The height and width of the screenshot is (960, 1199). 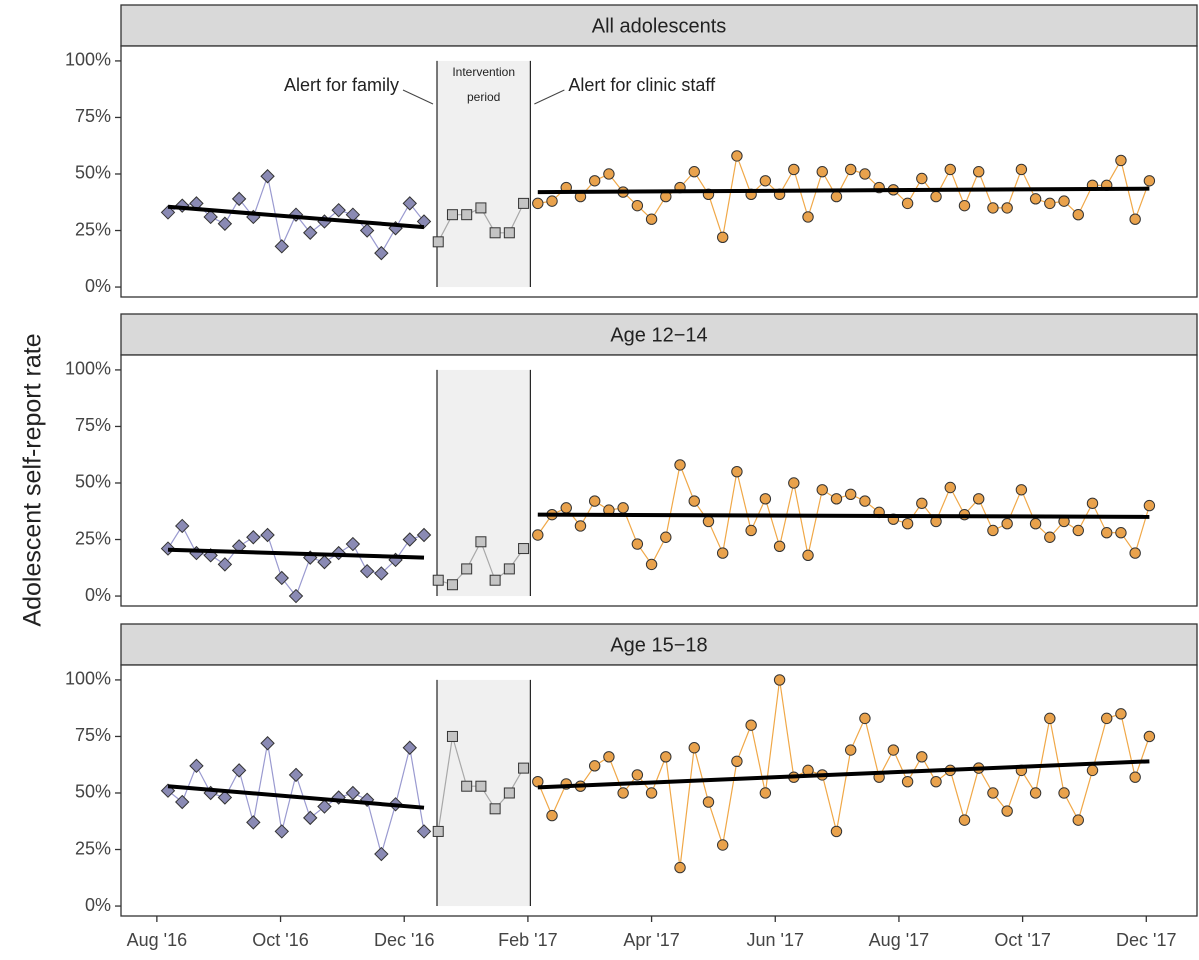 I want to click on annotation: Intervention, so click(x=483, y=72).